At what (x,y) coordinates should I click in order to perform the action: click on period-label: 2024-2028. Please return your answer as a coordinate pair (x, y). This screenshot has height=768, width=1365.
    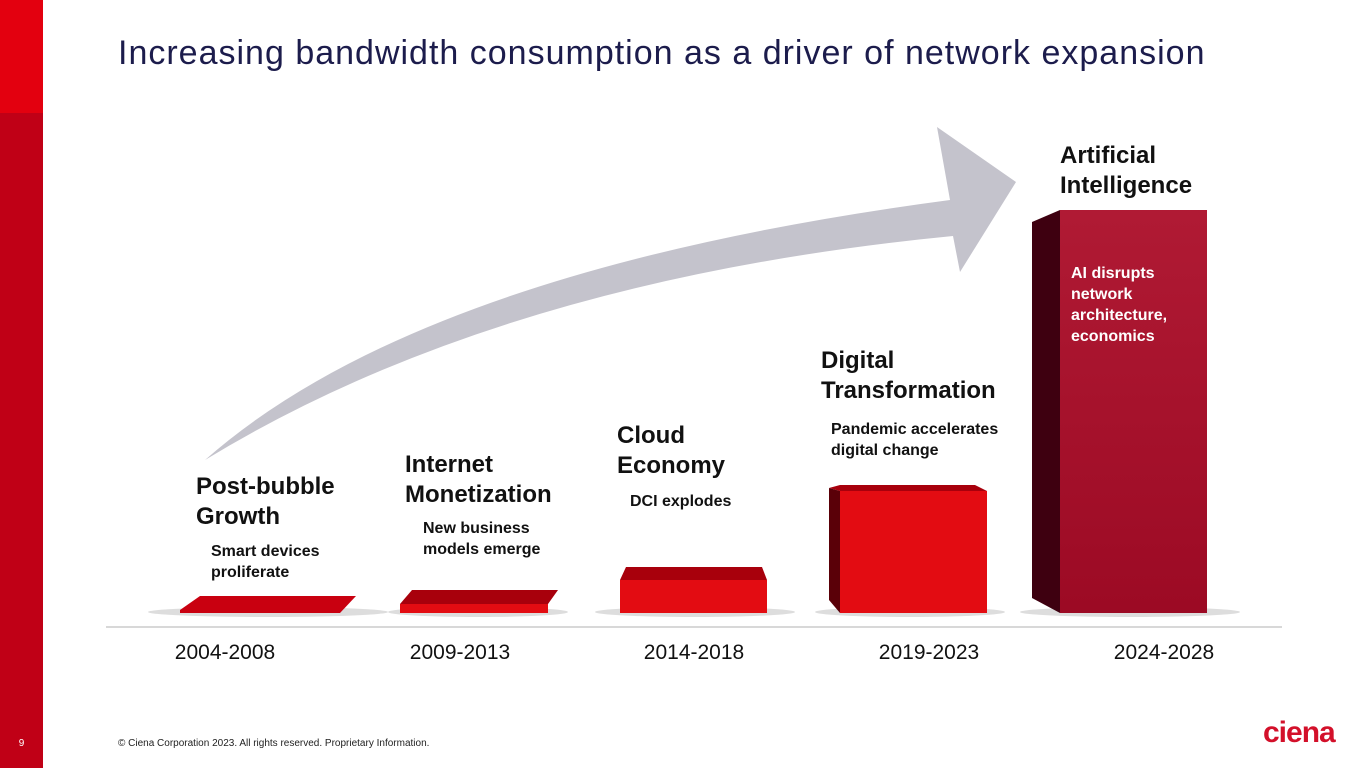
    Looking at the image, I should click on (1164, 652).